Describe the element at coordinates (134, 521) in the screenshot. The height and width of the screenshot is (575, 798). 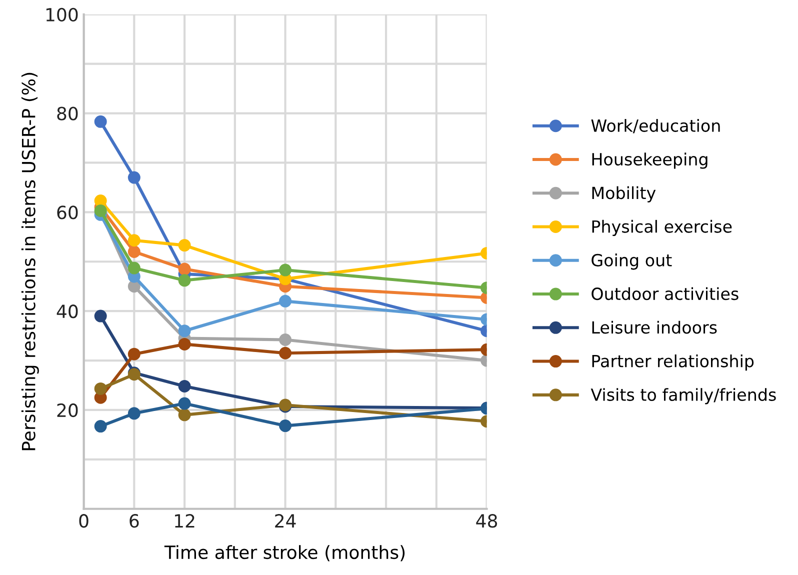
I see `x-tick-label: 6` at that location.